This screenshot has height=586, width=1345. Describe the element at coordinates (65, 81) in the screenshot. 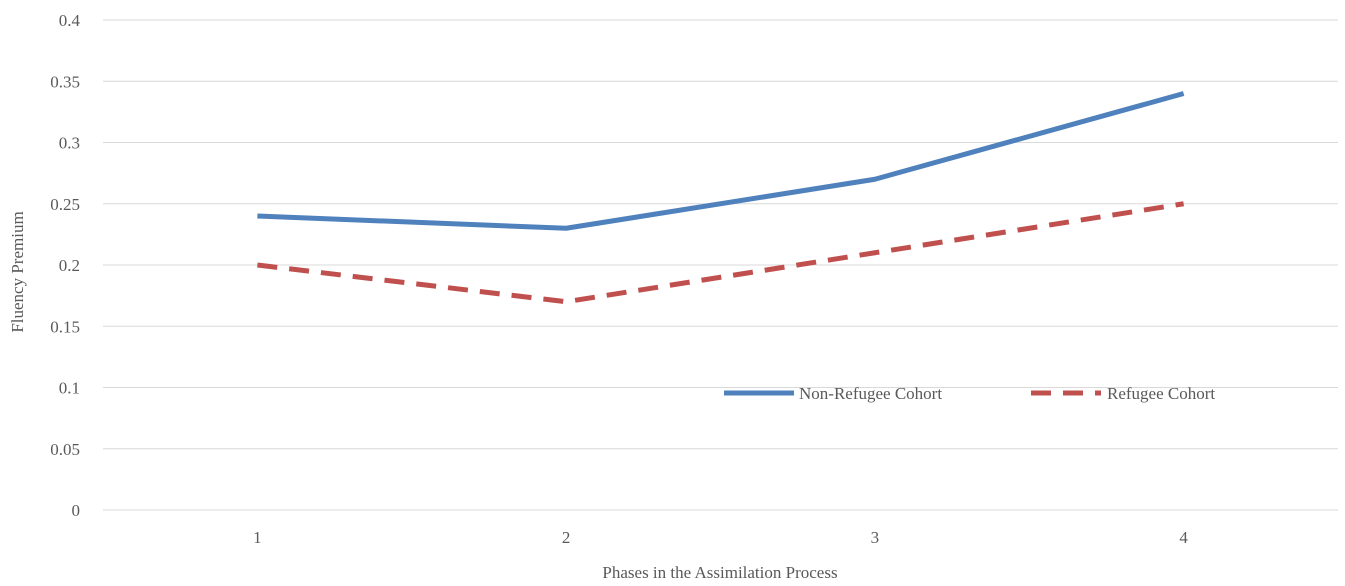

I see `y-tick-label: 0.35` at that location.